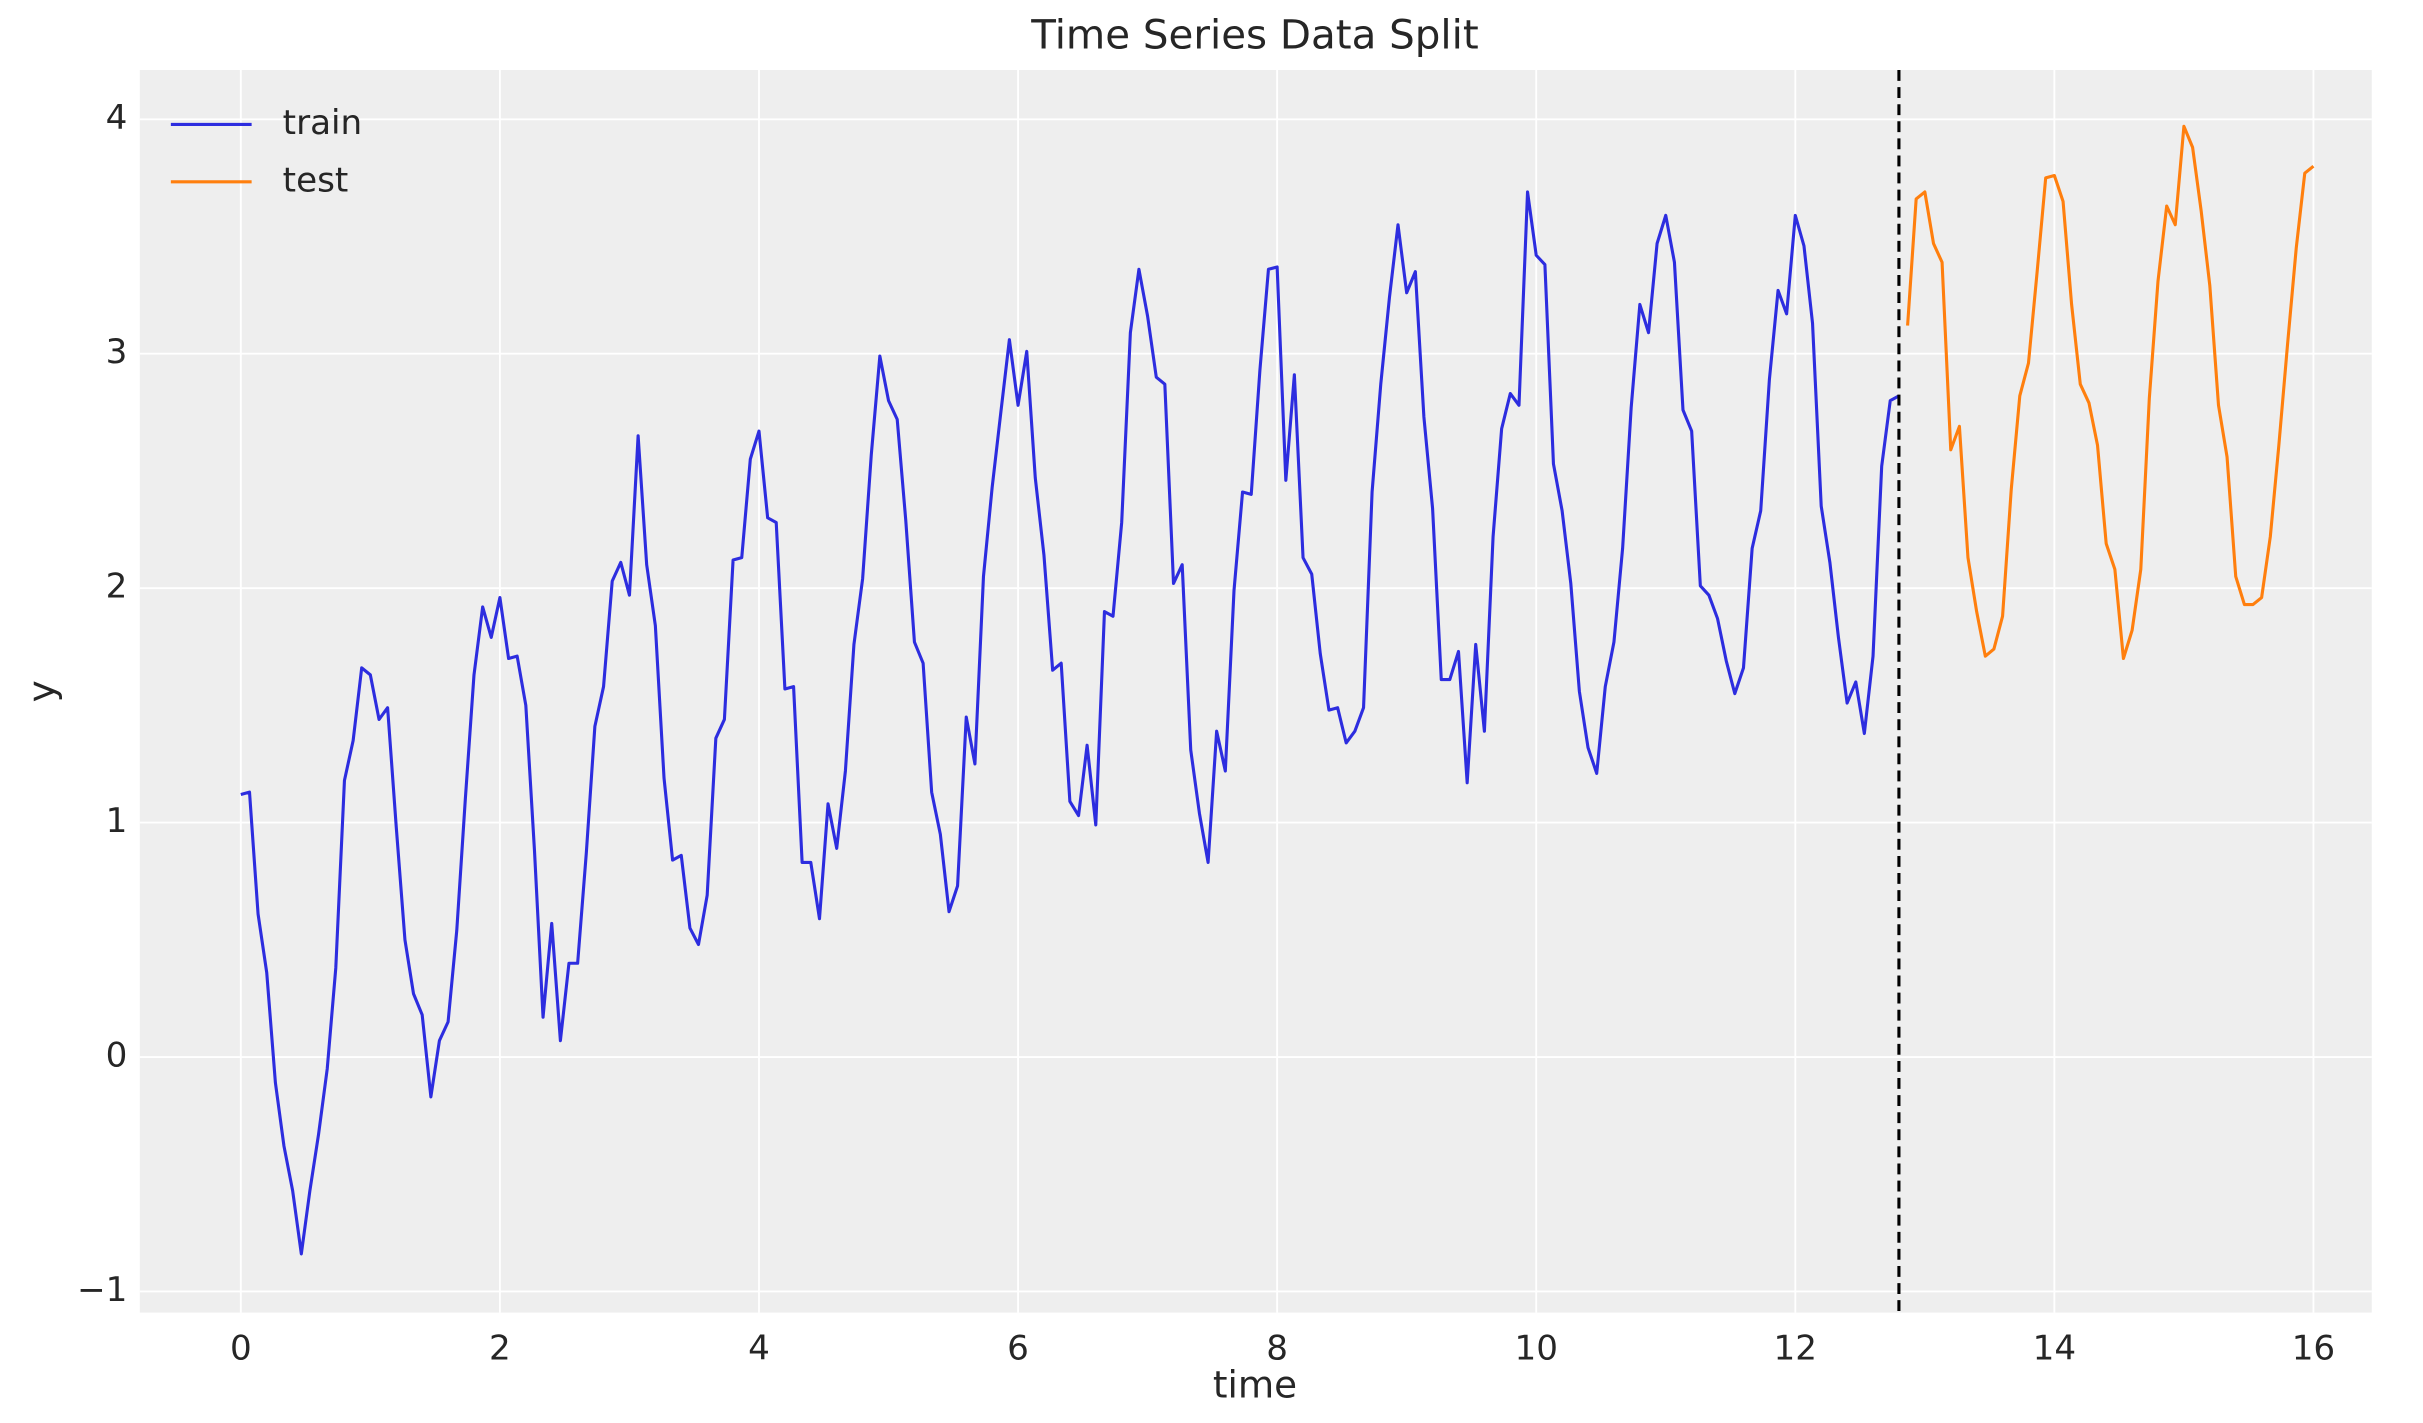 This screenshot has width=2423, height=1423. I want to click on y-tick-label: −1, so click(102, 1290).